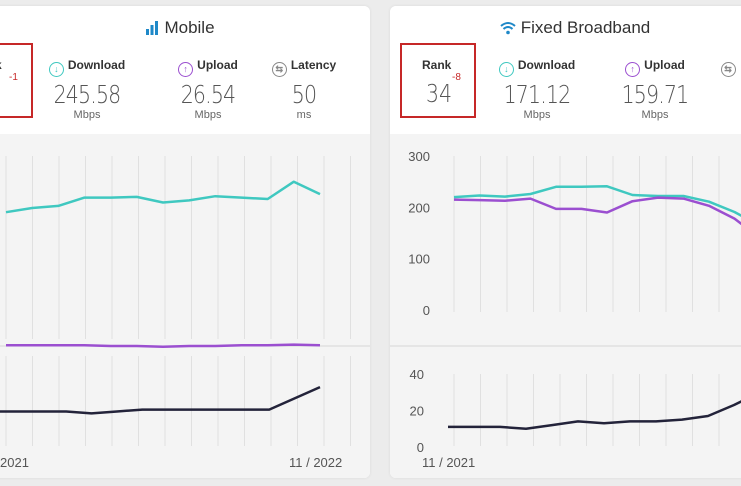 Image resolution: width=741 pixels, height=486 pixels. I want to click on fixed-title-text: Fixed Broadband, so click(585, 27).